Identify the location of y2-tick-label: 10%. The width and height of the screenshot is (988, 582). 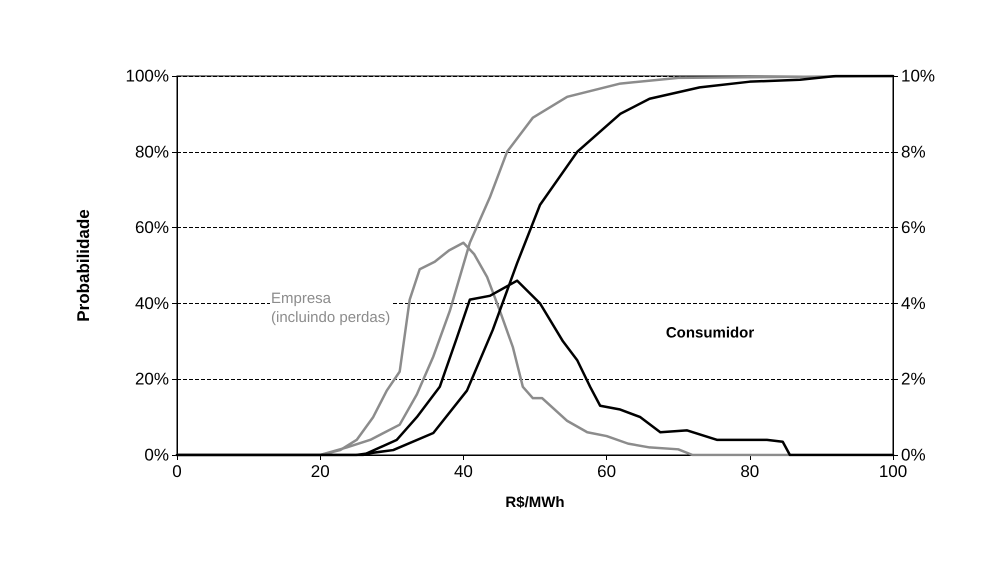
(918, 76).